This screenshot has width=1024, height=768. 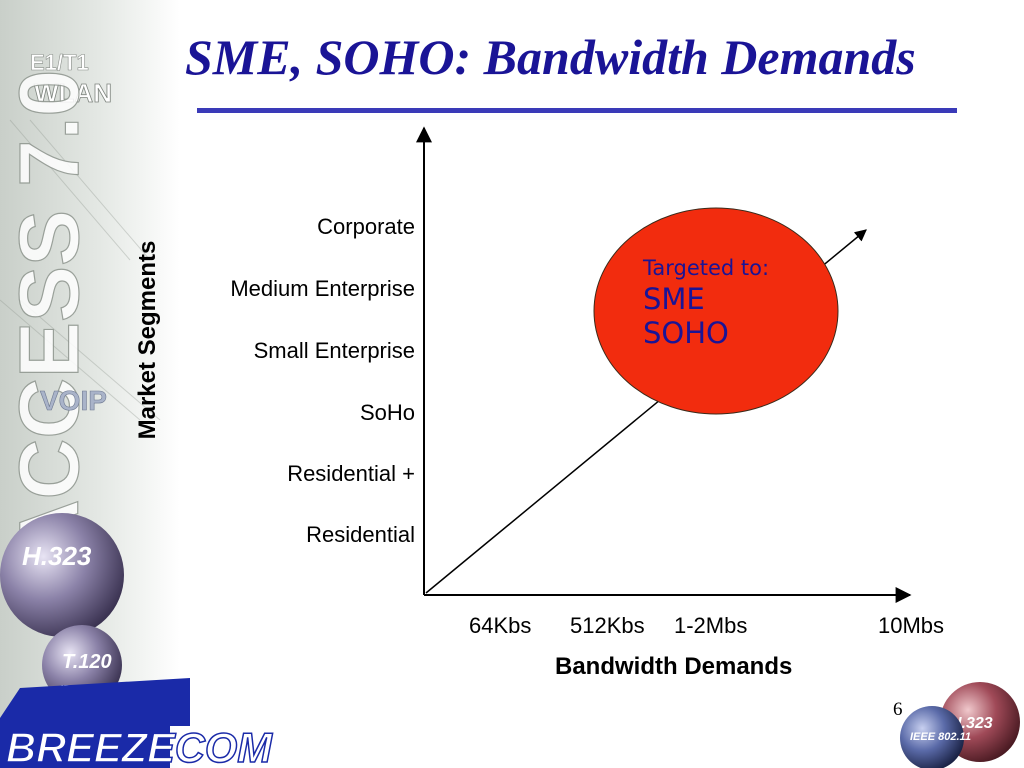 I want to click on badge-ieee: IEEE 802.11, so click(x=940, y=737).